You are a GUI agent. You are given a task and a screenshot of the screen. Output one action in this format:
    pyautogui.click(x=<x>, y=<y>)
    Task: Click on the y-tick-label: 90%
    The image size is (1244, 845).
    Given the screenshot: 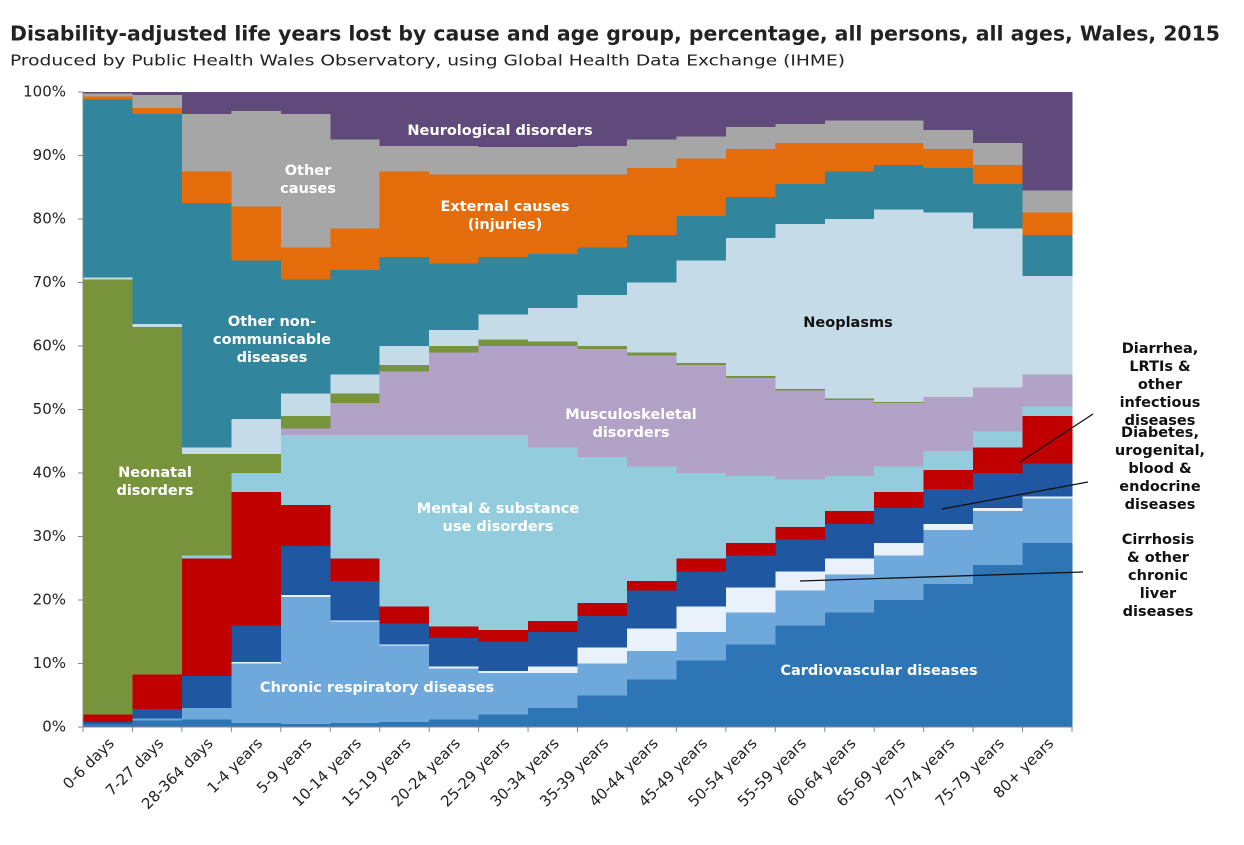 What is the action you would take?
    pyautogui.click(x=49, y=155)
    